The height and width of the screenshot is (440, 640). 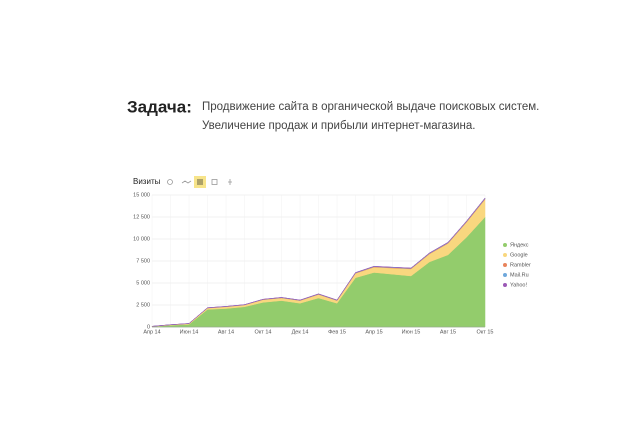 I want to click on x-tick-label: Июн 15, so click(x=411, y=332).